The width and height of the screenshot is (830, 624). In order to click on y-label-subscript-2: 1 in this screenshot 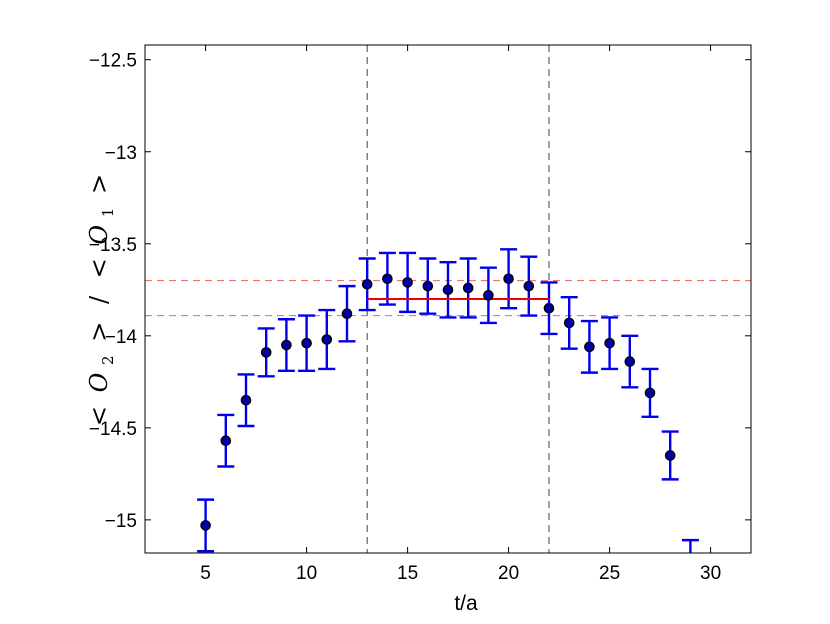, I will do `click(108, 213)`.